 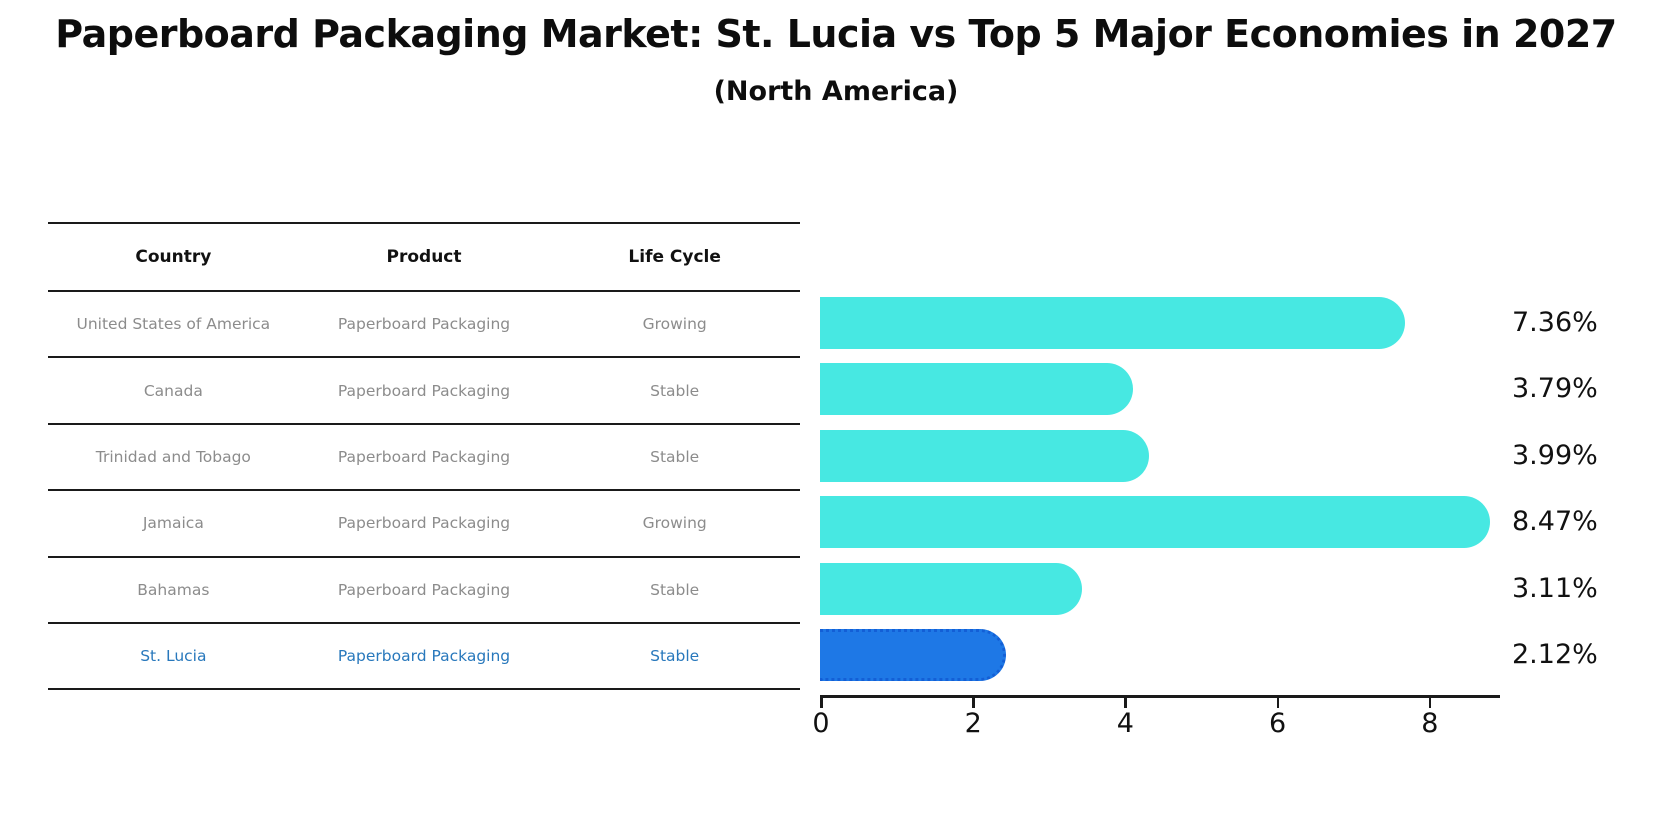 I want to click on value-label: 7.36%, so click(x=1555, y=322).